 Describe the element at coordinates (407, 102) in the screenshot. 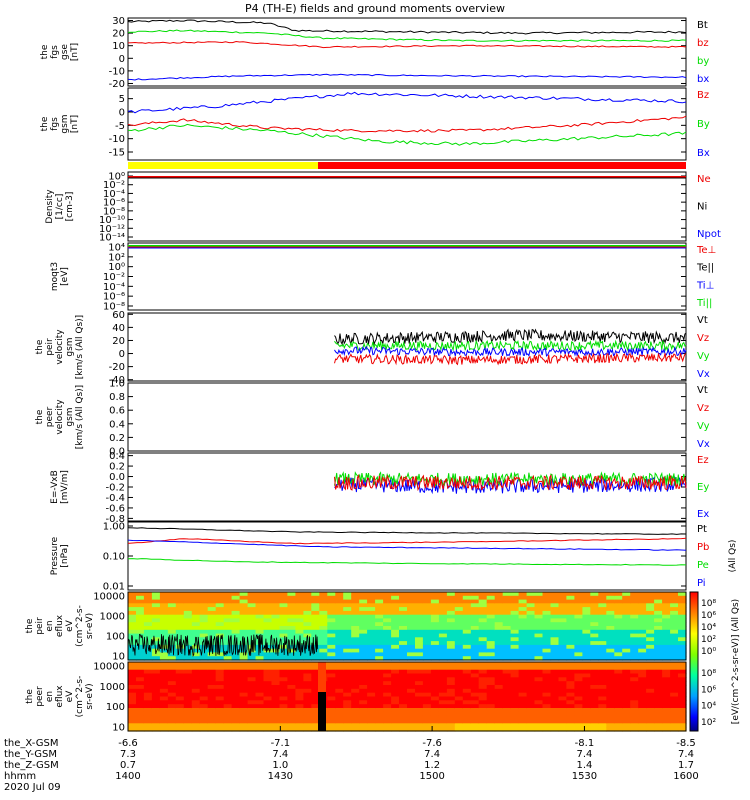

I see `series-bx-gsm` at that location.